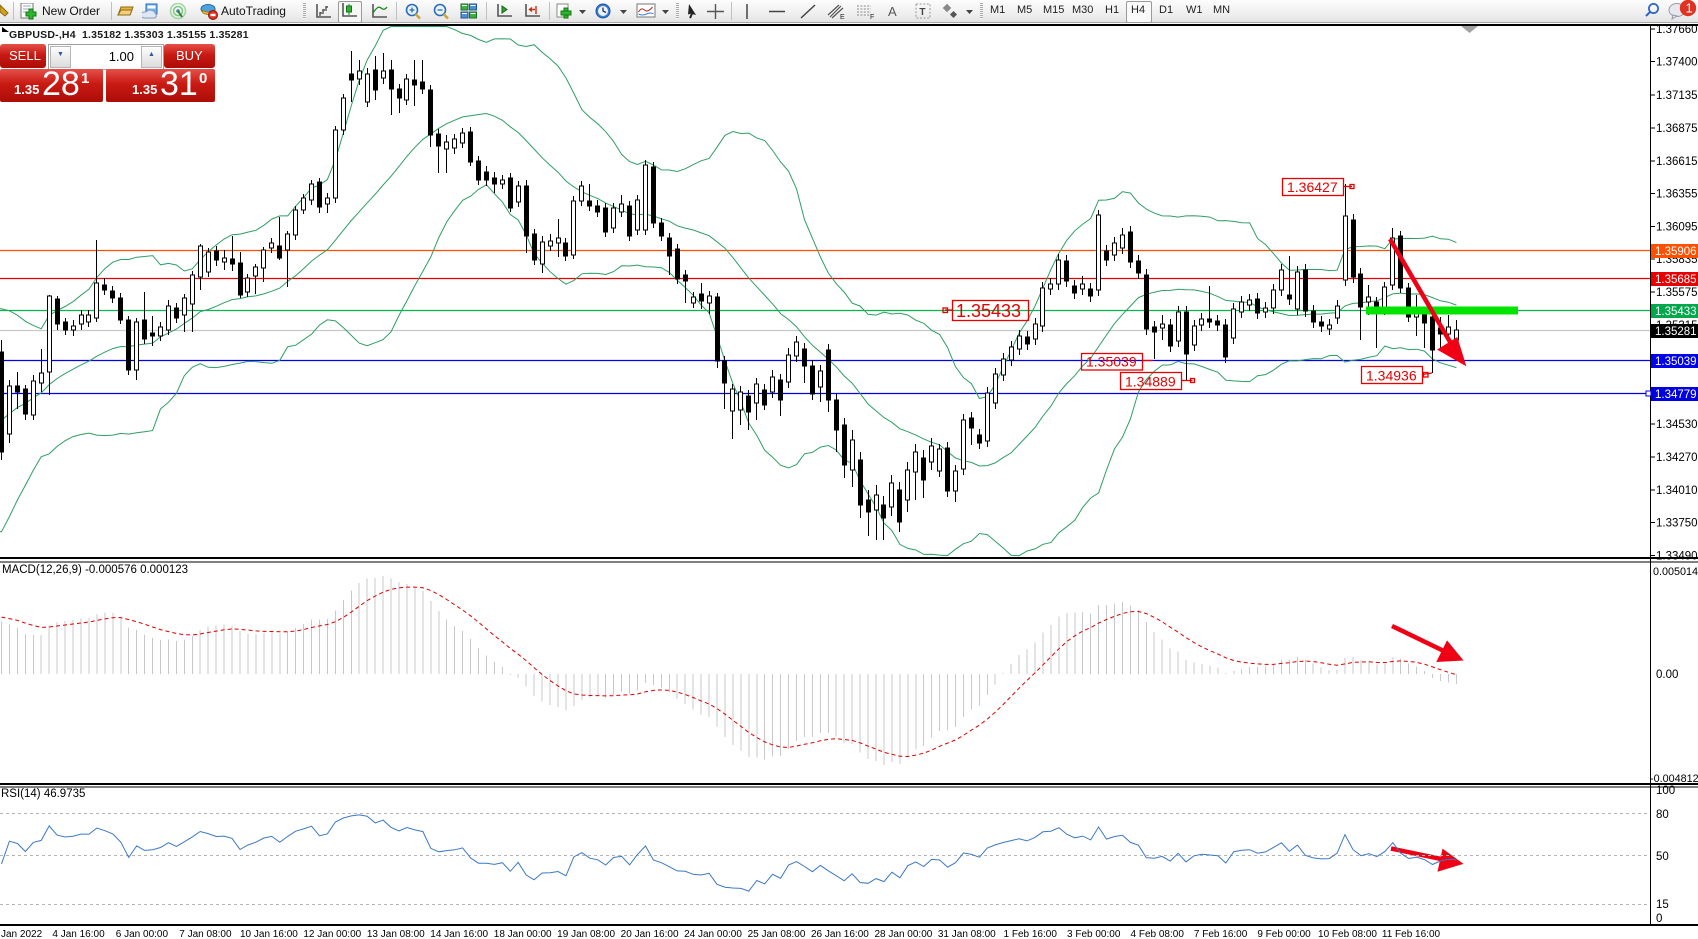 This screenshot has height=939, width=1698. Describe the element at coordinates (650, 934) in the screenshot. I see `svg-text: 20 Jan 16:00` at that location.